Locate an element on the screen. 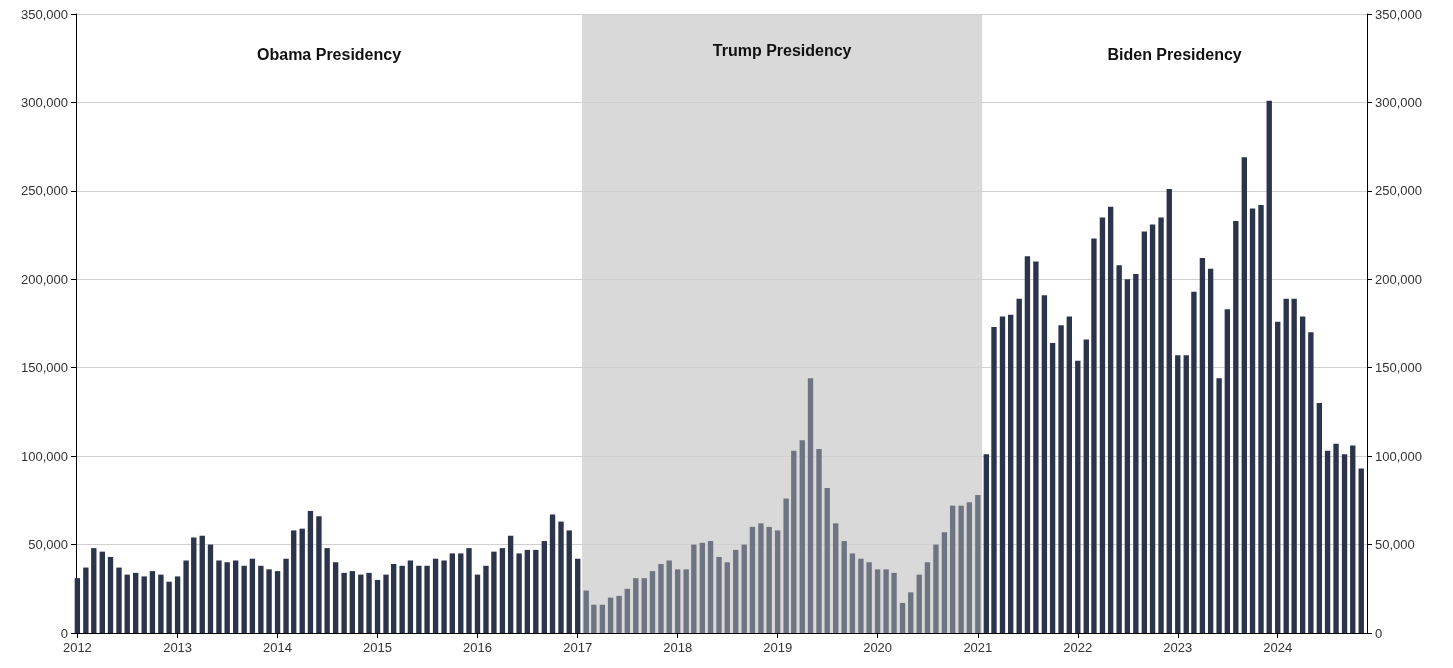 The height and width of the screenshot is (668, 1453). y2-tick-label: 250,000 is located at coordinates (1398, 191).